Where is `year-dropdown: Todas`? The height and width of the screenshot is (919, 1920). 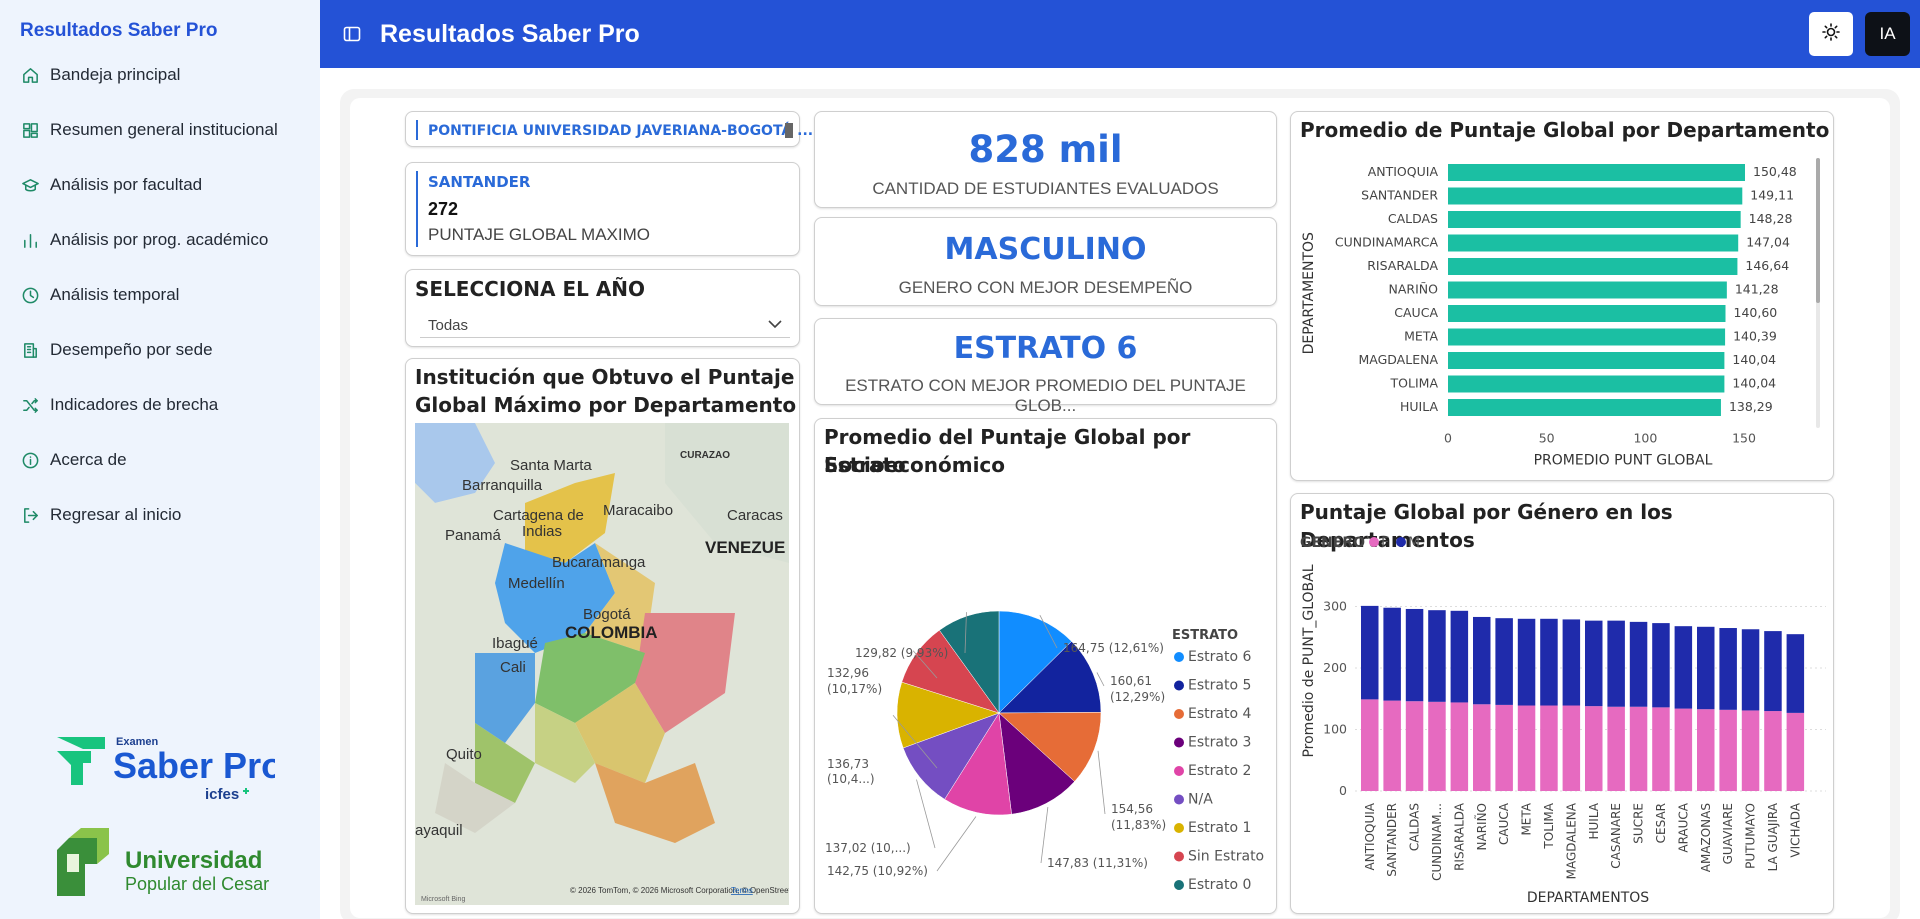
year-dropdown: Todas is located at coordinates (605, 325).